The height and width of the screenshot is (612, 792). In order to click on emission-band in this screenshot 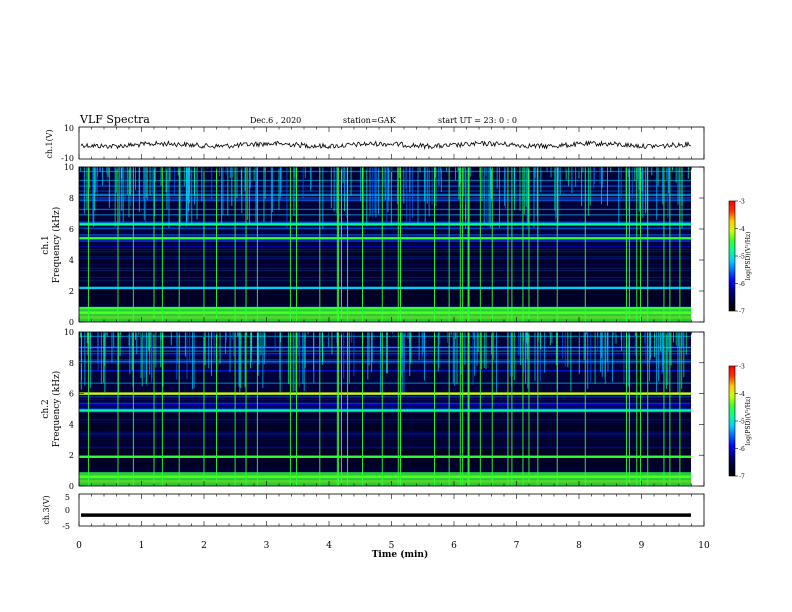, I will do `click(385, 410)`.